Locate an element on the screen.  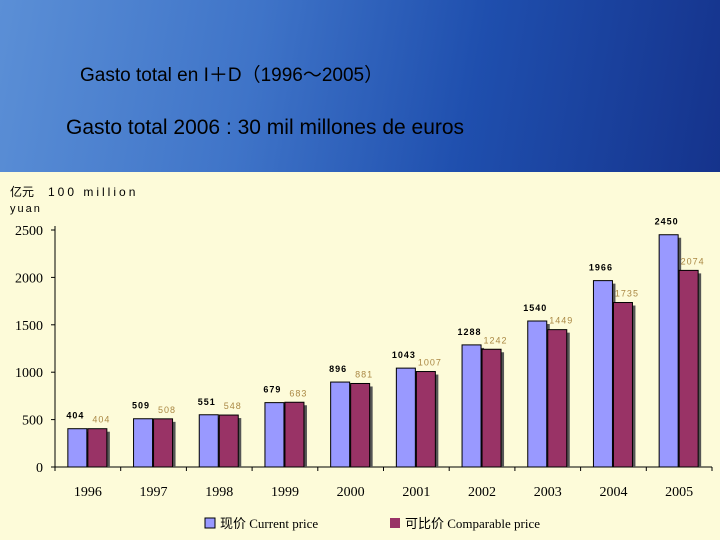
y-tick-label: 0 is located at coordinates (39, 468).